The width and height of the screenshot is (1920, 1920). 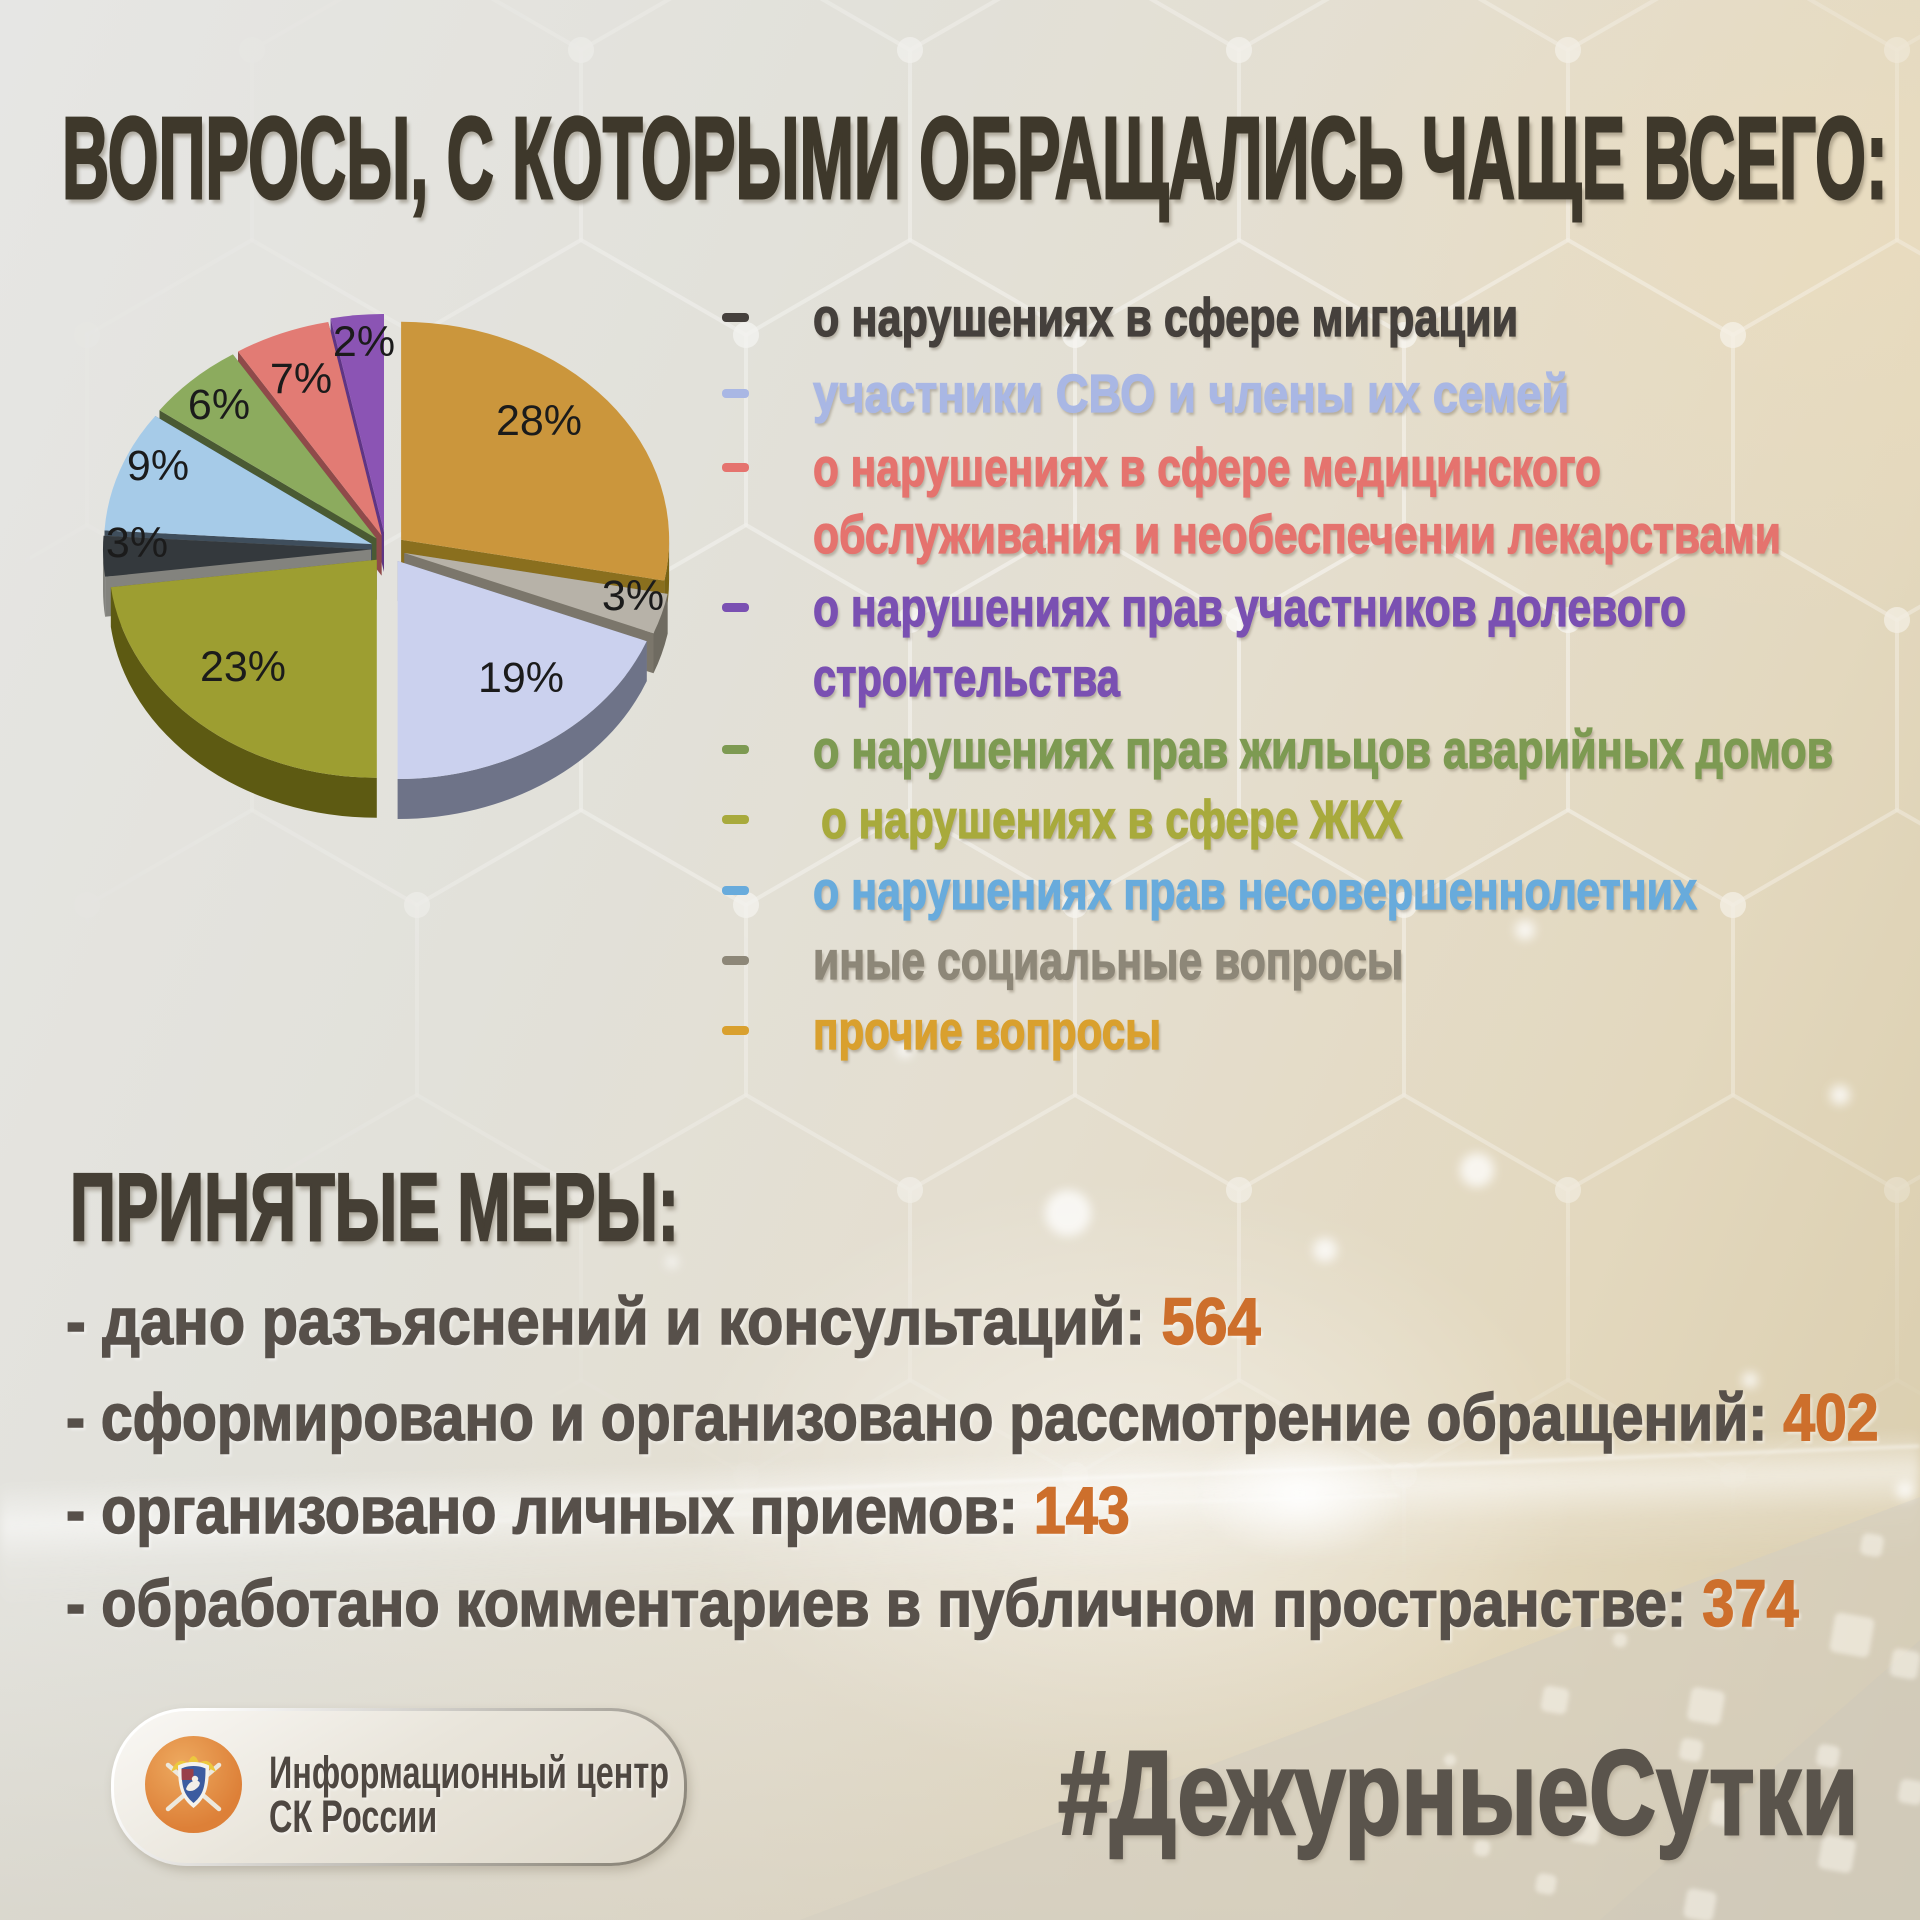 I want to click on svg-text: 7%, so click(x=301, y=379).